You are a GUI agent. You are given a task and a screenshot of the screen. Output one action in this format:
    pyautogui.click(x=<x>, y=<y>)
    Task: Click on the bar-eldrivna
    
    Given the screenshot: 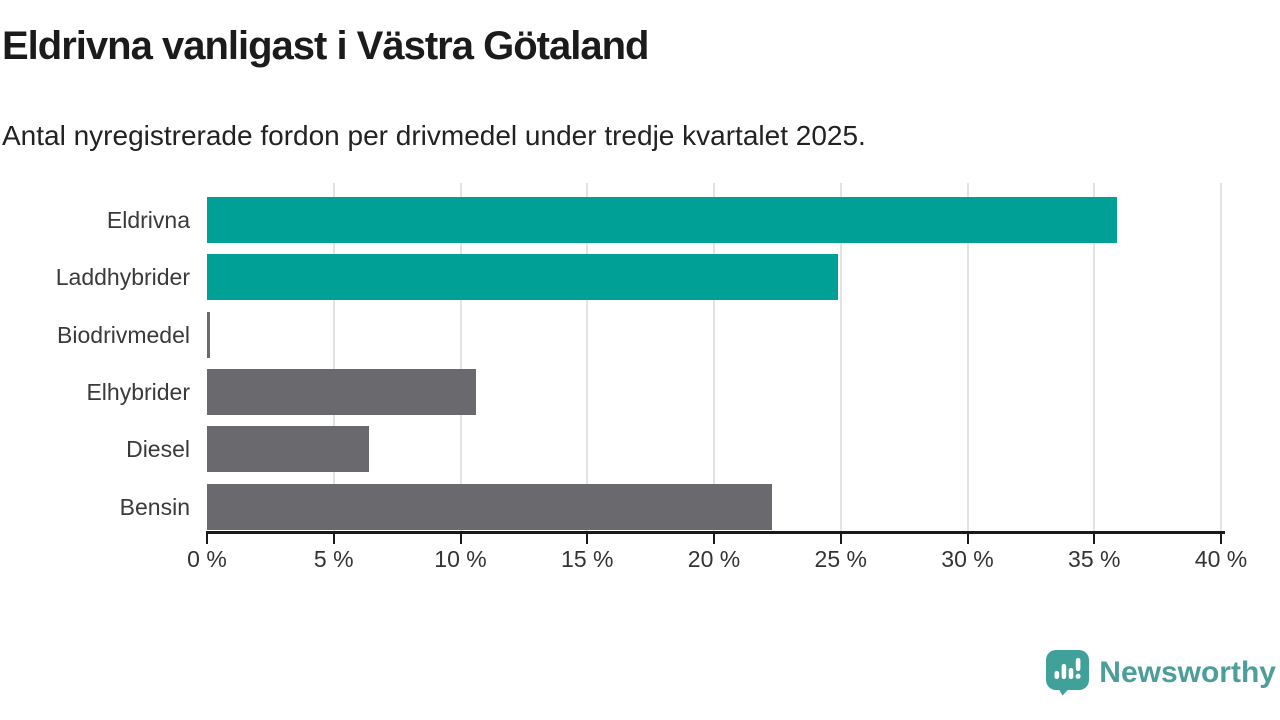 What is the action you would take?
    pyautogui.click(x=662, y=220)
    